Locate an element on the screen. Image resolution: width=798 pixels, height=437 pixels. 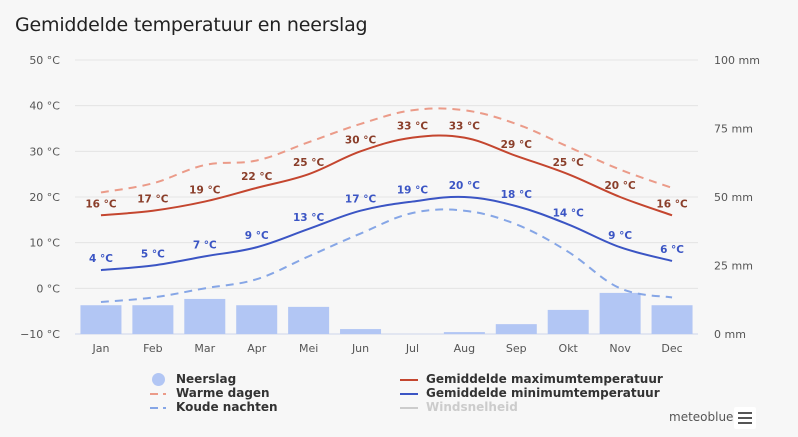
legend-item-min-temp: Gemiddelde minimumtemperatuur is located at coordinates (530, 393).